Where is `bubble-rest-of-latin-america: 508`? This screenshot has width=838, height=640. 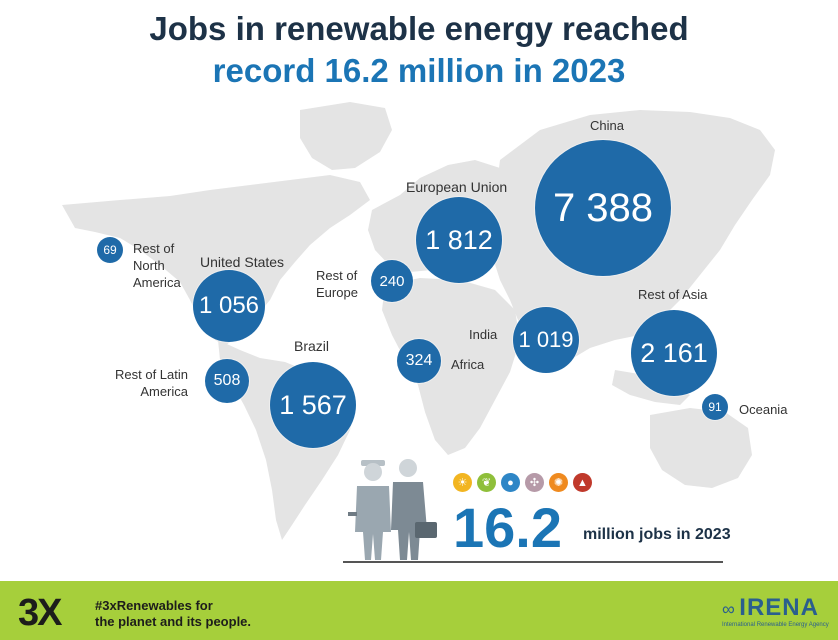
bubble-rest-of-latin-america: 508 is located at coordinates (227, 381).